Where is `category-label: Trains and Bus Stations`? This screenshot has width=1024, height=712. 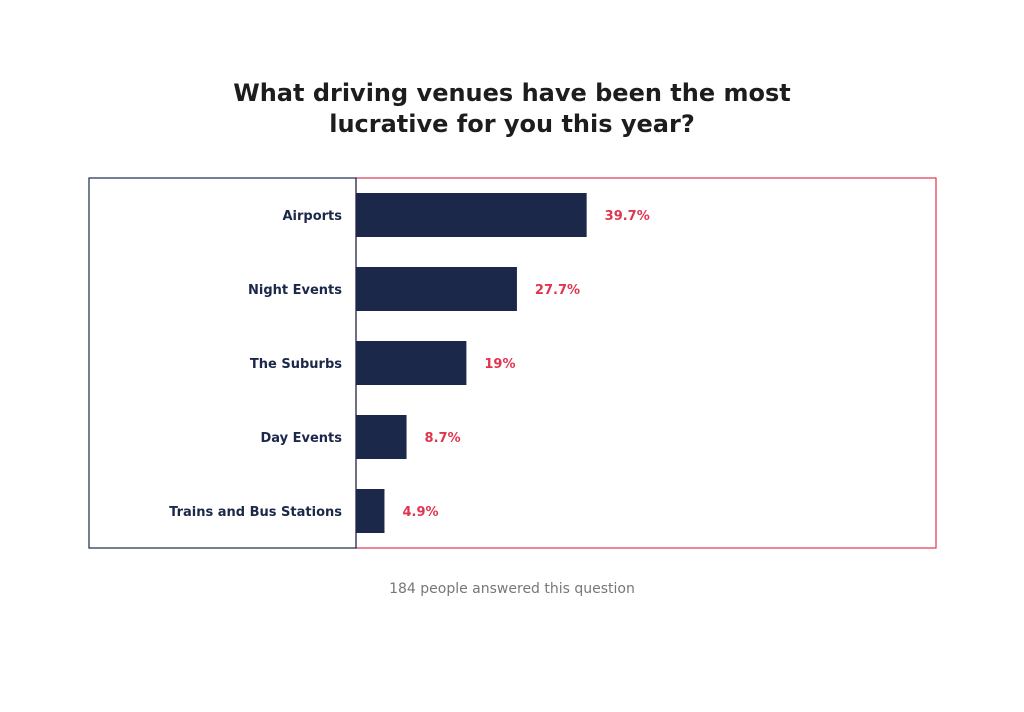
category-label: Trains and Bus Stations is located at coordinates (255, 512).